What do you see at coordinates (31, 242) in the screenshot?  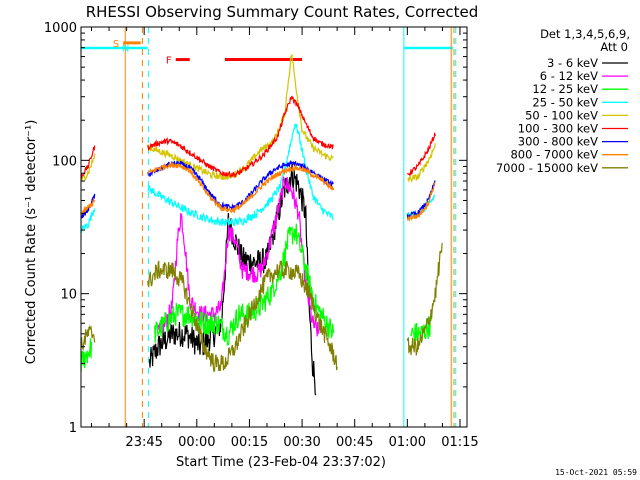 I see `y-axis-label: Corrected Count Rate (s⁻¹ detector⁻¹)` at bounding box center [31, 242].